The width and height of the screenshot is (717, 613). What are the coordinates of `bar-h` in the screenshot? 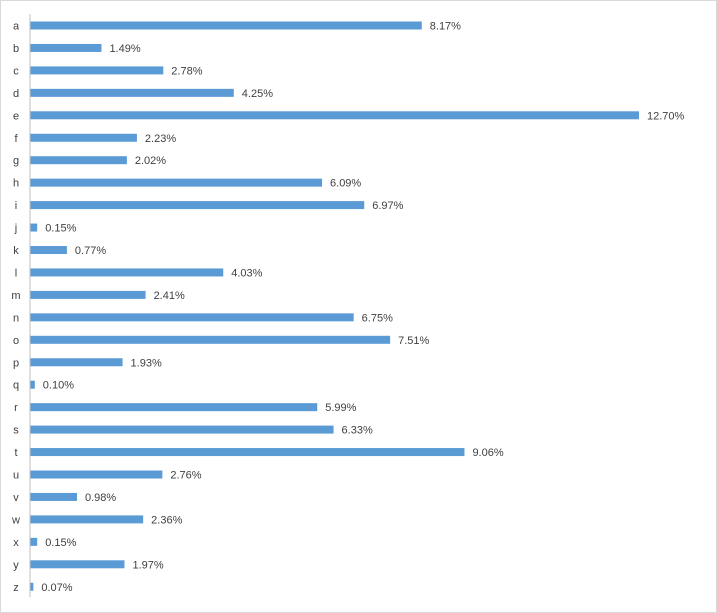 It's located at (176, 182).